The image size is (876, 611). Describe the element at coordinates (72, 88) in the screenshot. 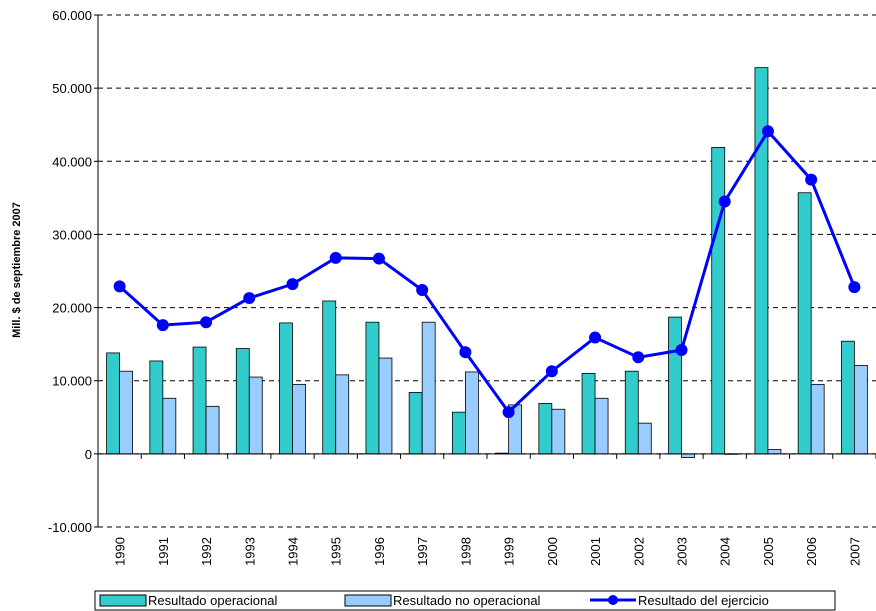

I see `y-tick-label: 50.000` at that location.